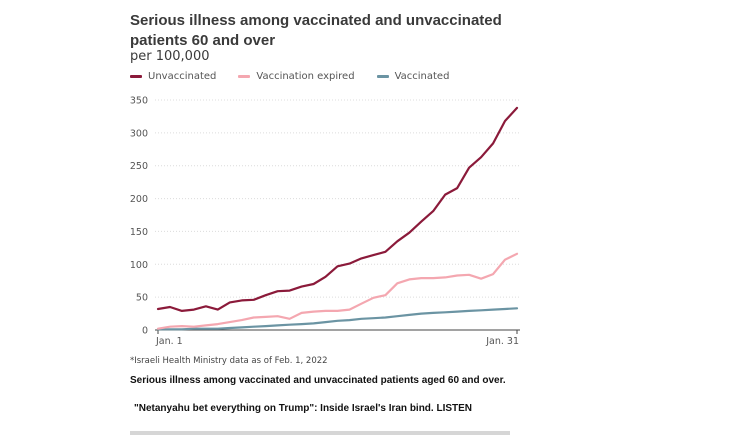 This screenshot has width=745, height=438. Describe the element at coordinates (305, 76) in the screenshot. I see `legend-label-vaccination-expired: Vaccination expired` at that location.